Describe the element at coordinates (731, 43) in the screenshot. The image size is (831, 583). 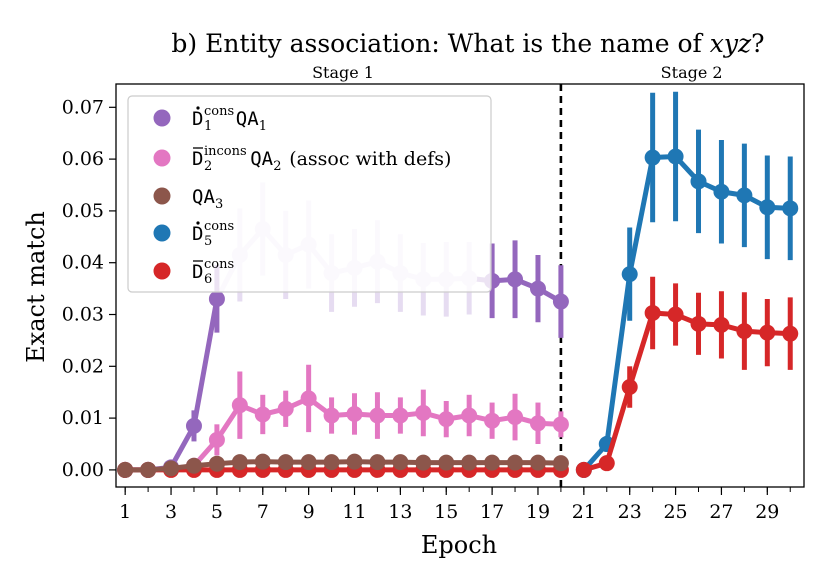
I see `chart-title-var: xyz` at that location.